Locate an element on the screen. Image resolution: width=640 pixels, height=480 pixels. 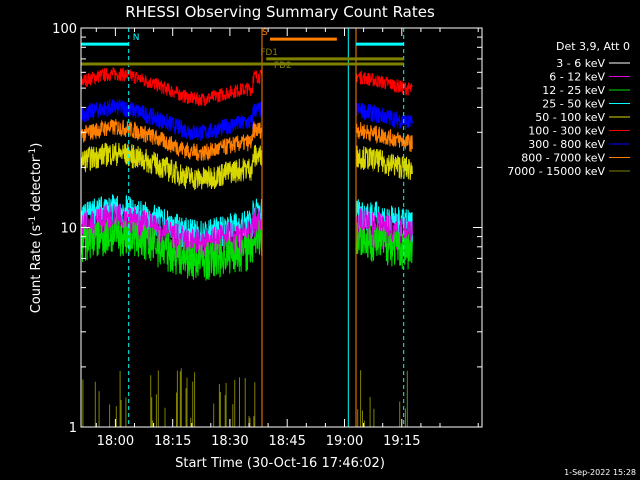
x-tick-label: 19:00 is located at coordinates (344, 441).